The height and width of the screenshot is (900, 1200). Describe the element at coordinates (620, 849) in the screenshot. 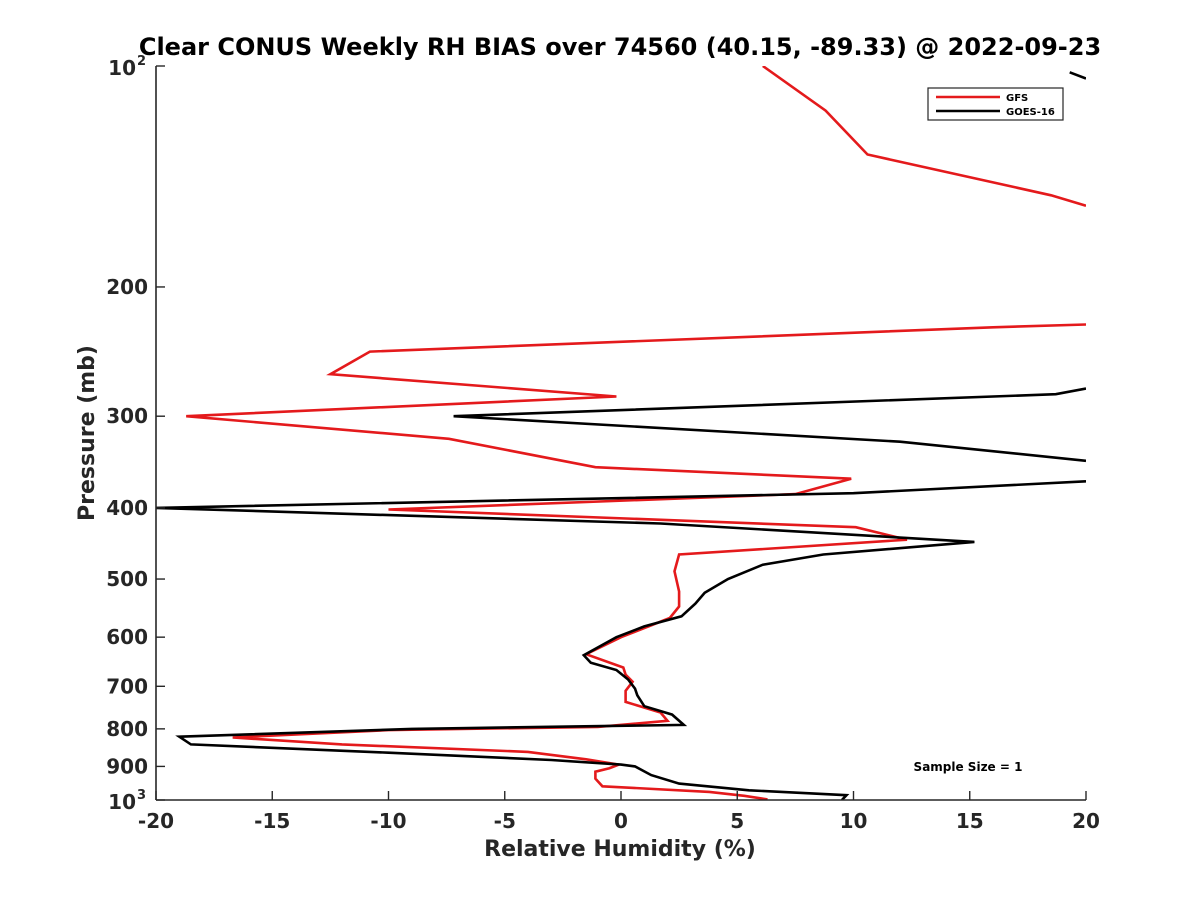

I see `x-axis-label: Relative Humidity (%)` at that location.